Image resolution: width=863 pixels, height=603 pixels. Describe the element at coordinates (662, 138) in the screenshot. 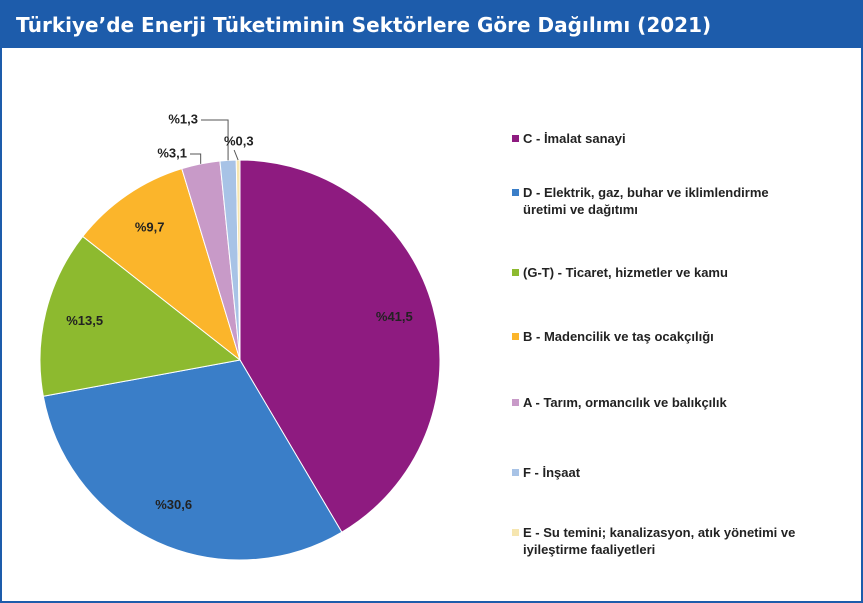

I see `legend-item: C - İmalat sanayi` at that location.